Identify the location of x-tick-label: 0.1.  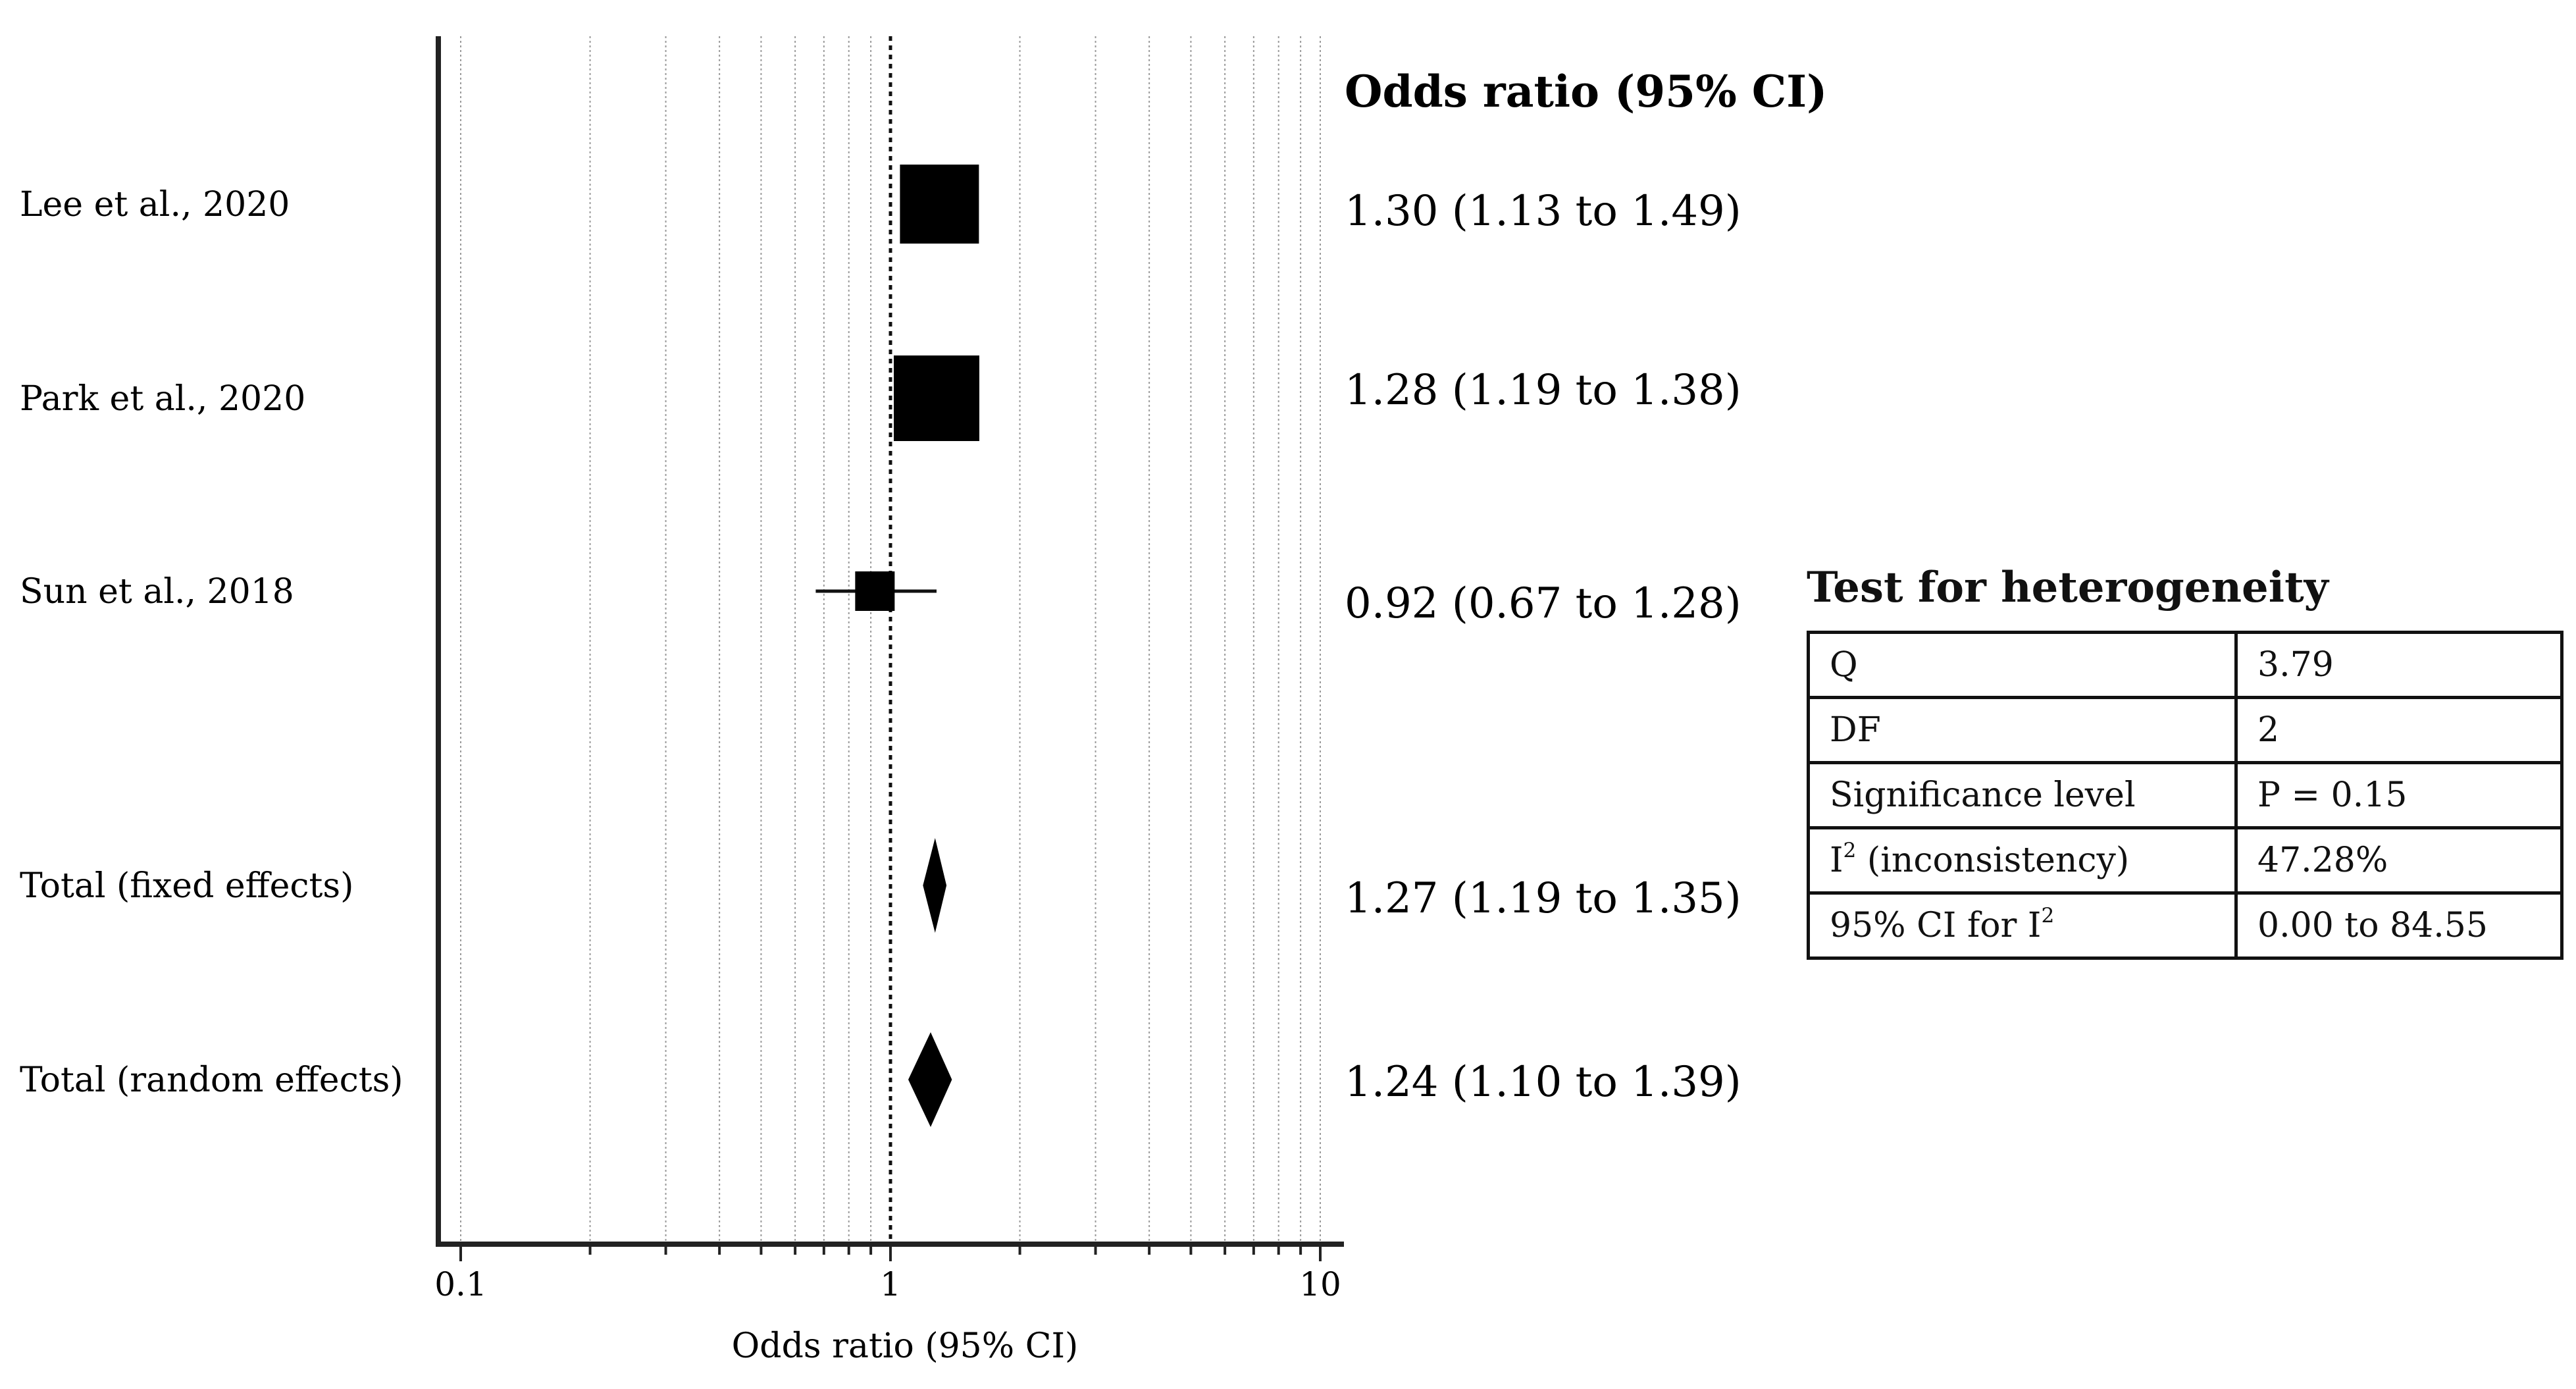
(460, 1284).